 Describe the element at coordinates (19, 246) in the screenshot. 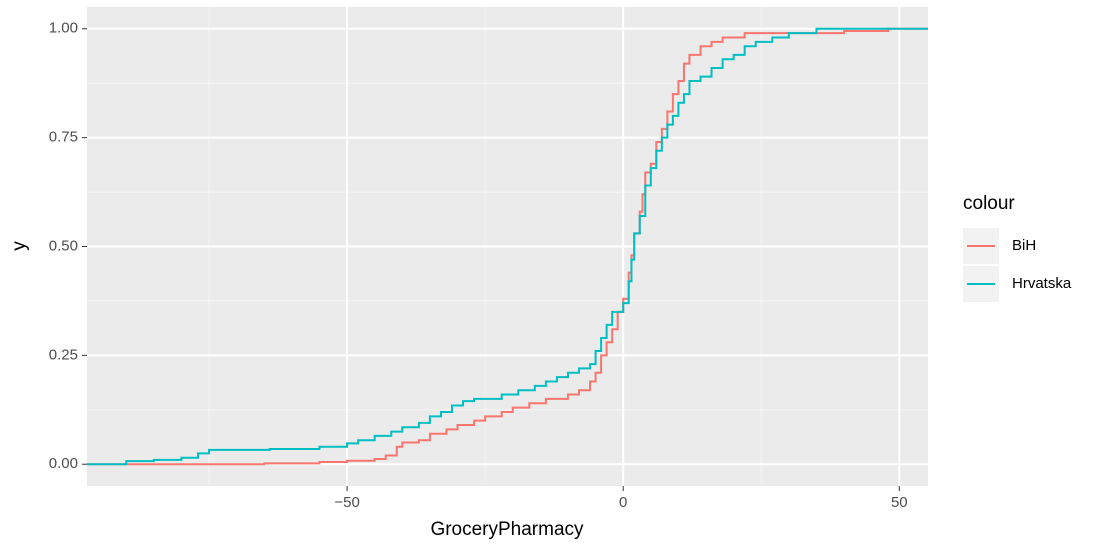

I see `y-axis-label: y` at that location.